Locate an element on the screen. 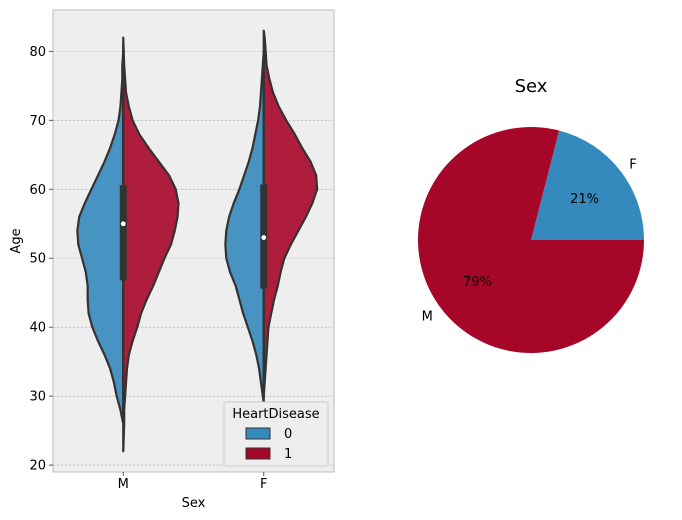 Image resolution: width=682 pixels, height=520 pixels. pie-pct-label: 79% is located at coordinates (477, 282).